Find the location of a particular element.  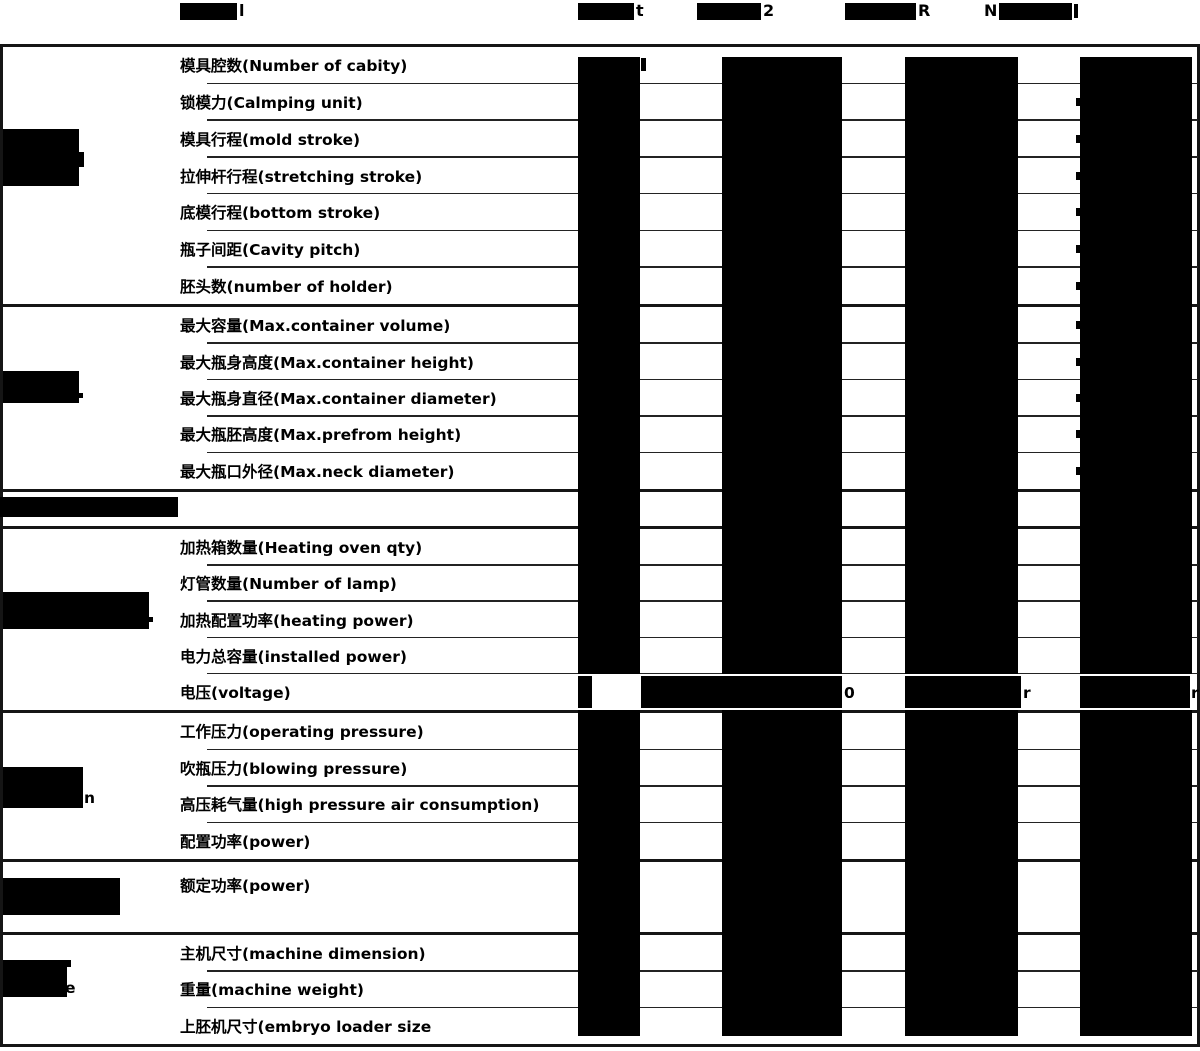

spec-row: 最大瓶身直径(Max.container diameter) is located at coordinates (600, 397).